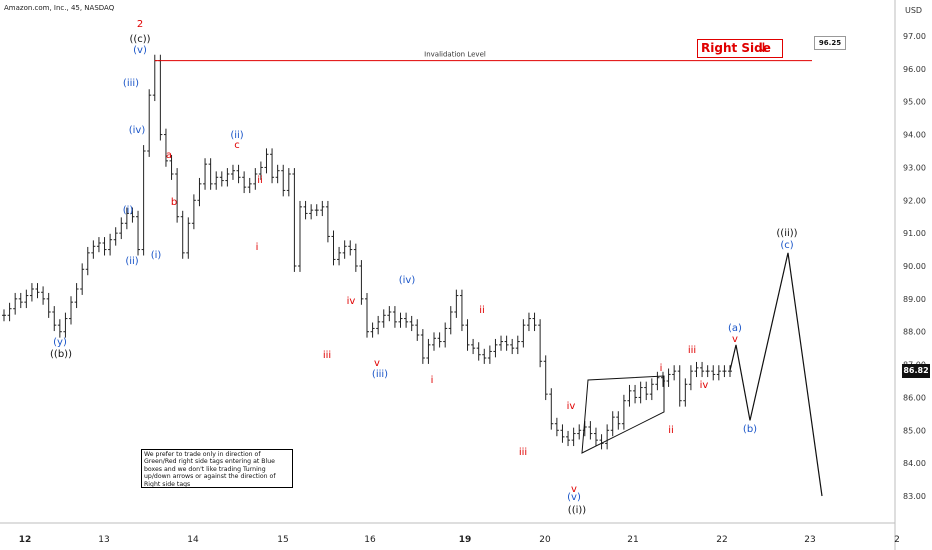 Image resolution: width=932 pixels, height=550 pixels. I want to click on wave-label: (c), so click(786, 245).